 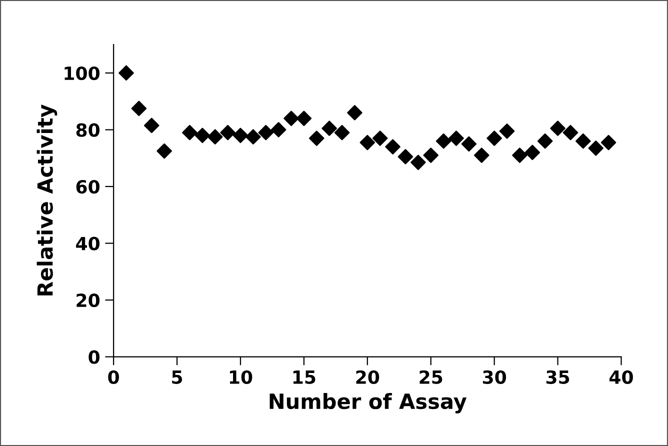 What do you see at coordinates (177, 377) in the screenshot?
I see `x-tick-label: 5` at bounding box center [177, 377].